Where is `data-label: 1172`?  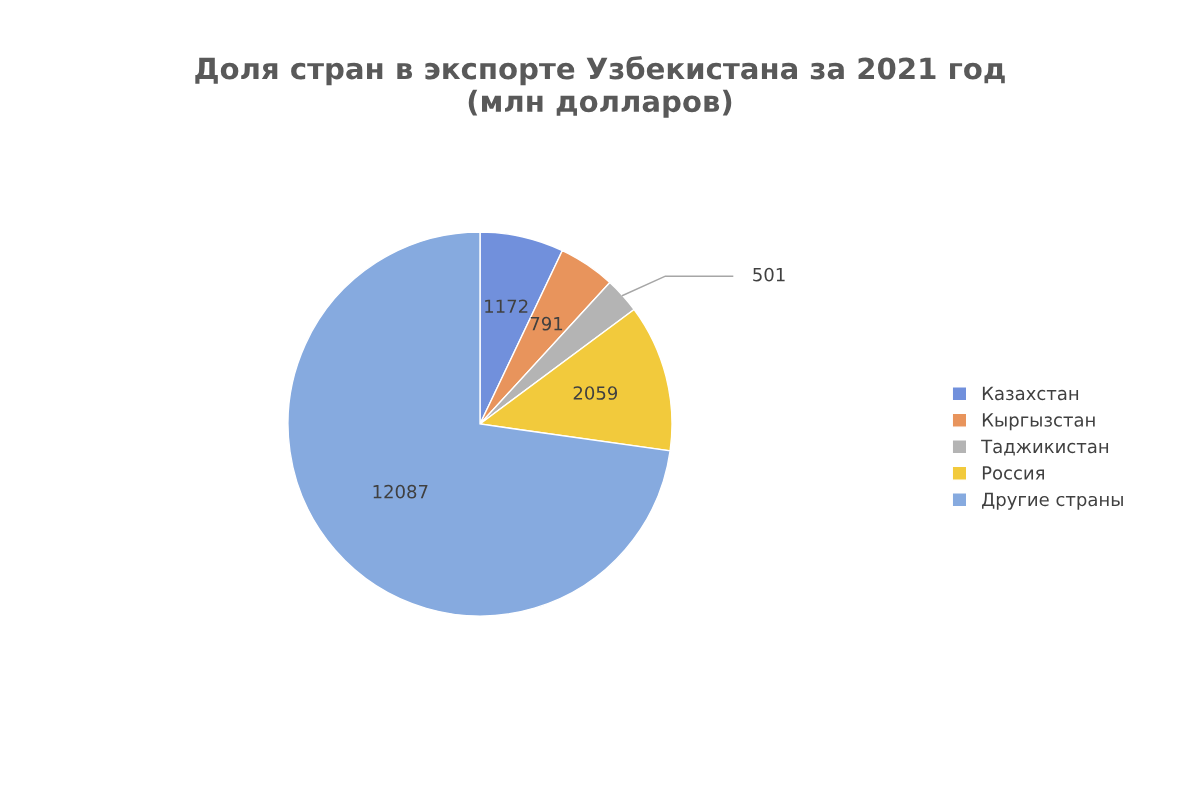
data-label: 1172 is located at coordinates (506, 306).